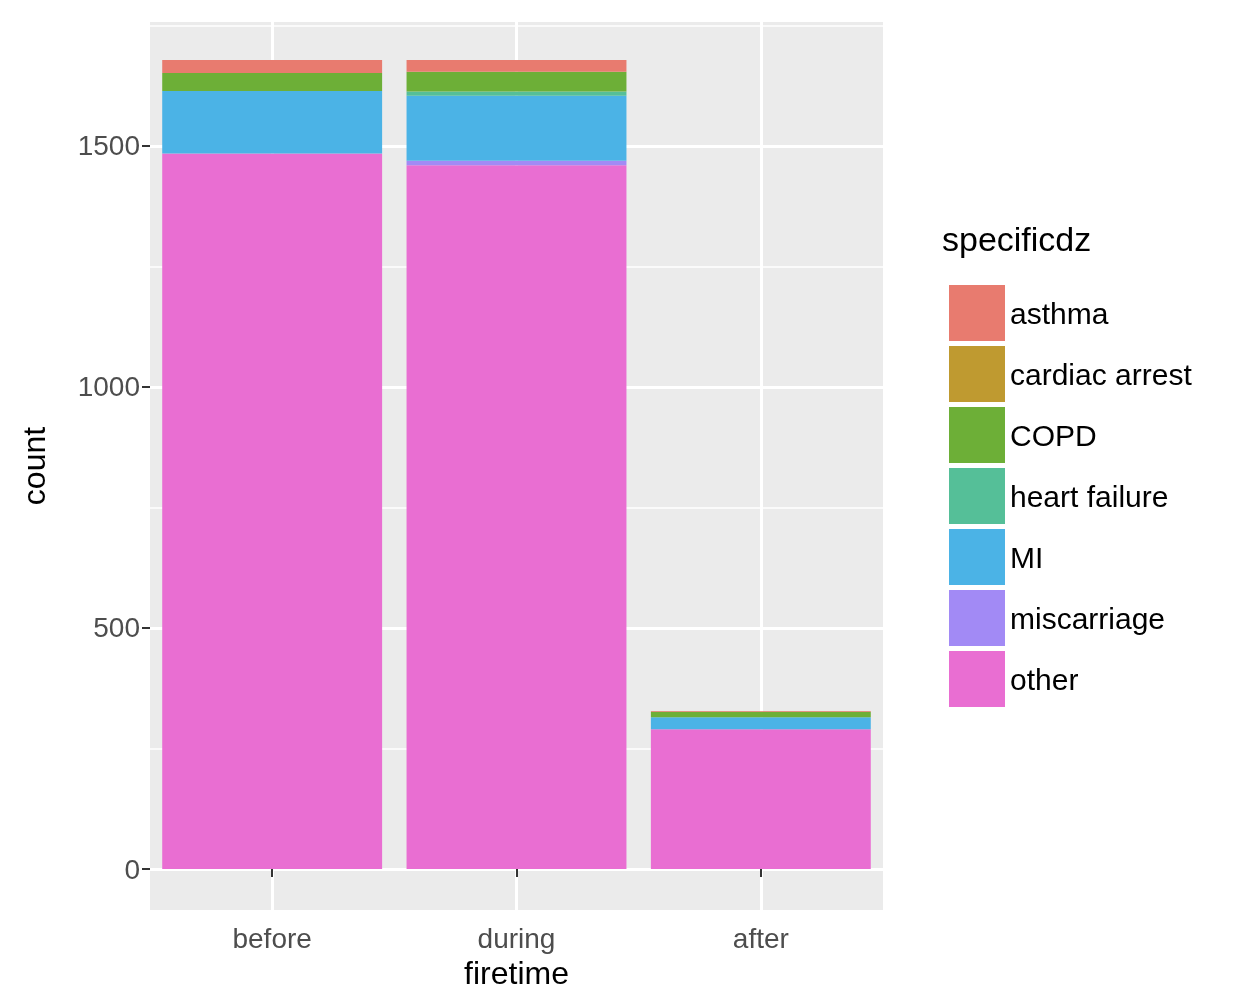 This screenshot has height=1003, width=1238. I want to click on legend-label: heart failure, so click(1089, 496).